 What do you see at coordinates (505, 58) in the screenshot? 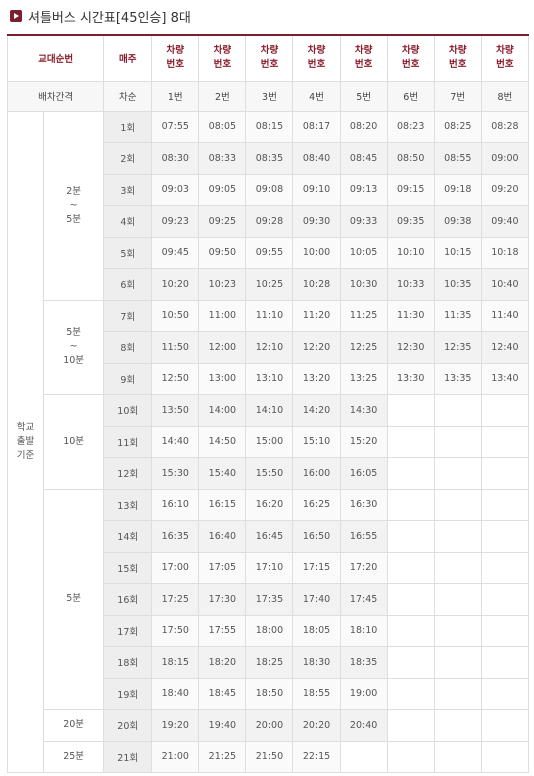
I see `header-vehicle-8: 차량 번호` at bounding box center [505, 58].